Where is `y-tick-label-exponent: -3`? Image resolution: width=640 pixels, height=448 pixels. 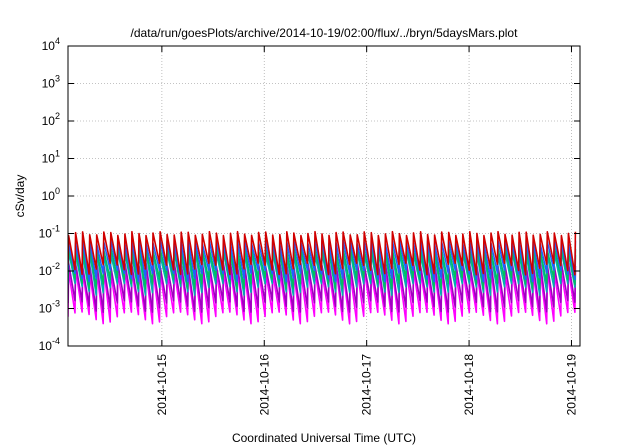 y-tick-label-exponent: -3 is located at coordinates (56, 304).